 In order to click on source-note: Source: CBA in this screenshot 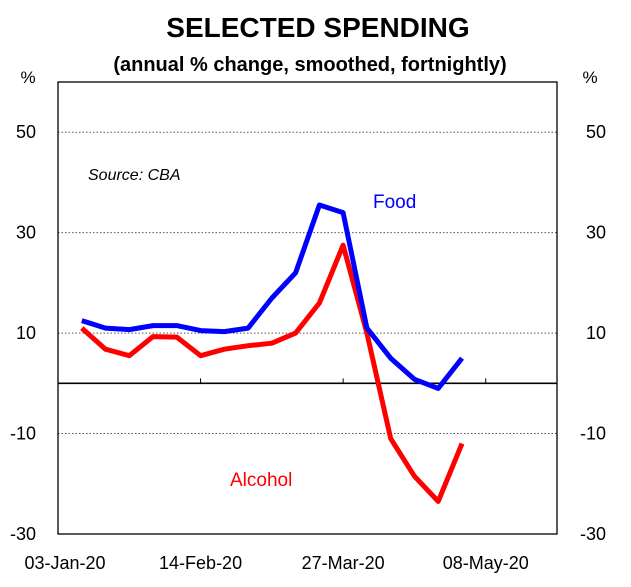, I will do `click(134, 175)`.